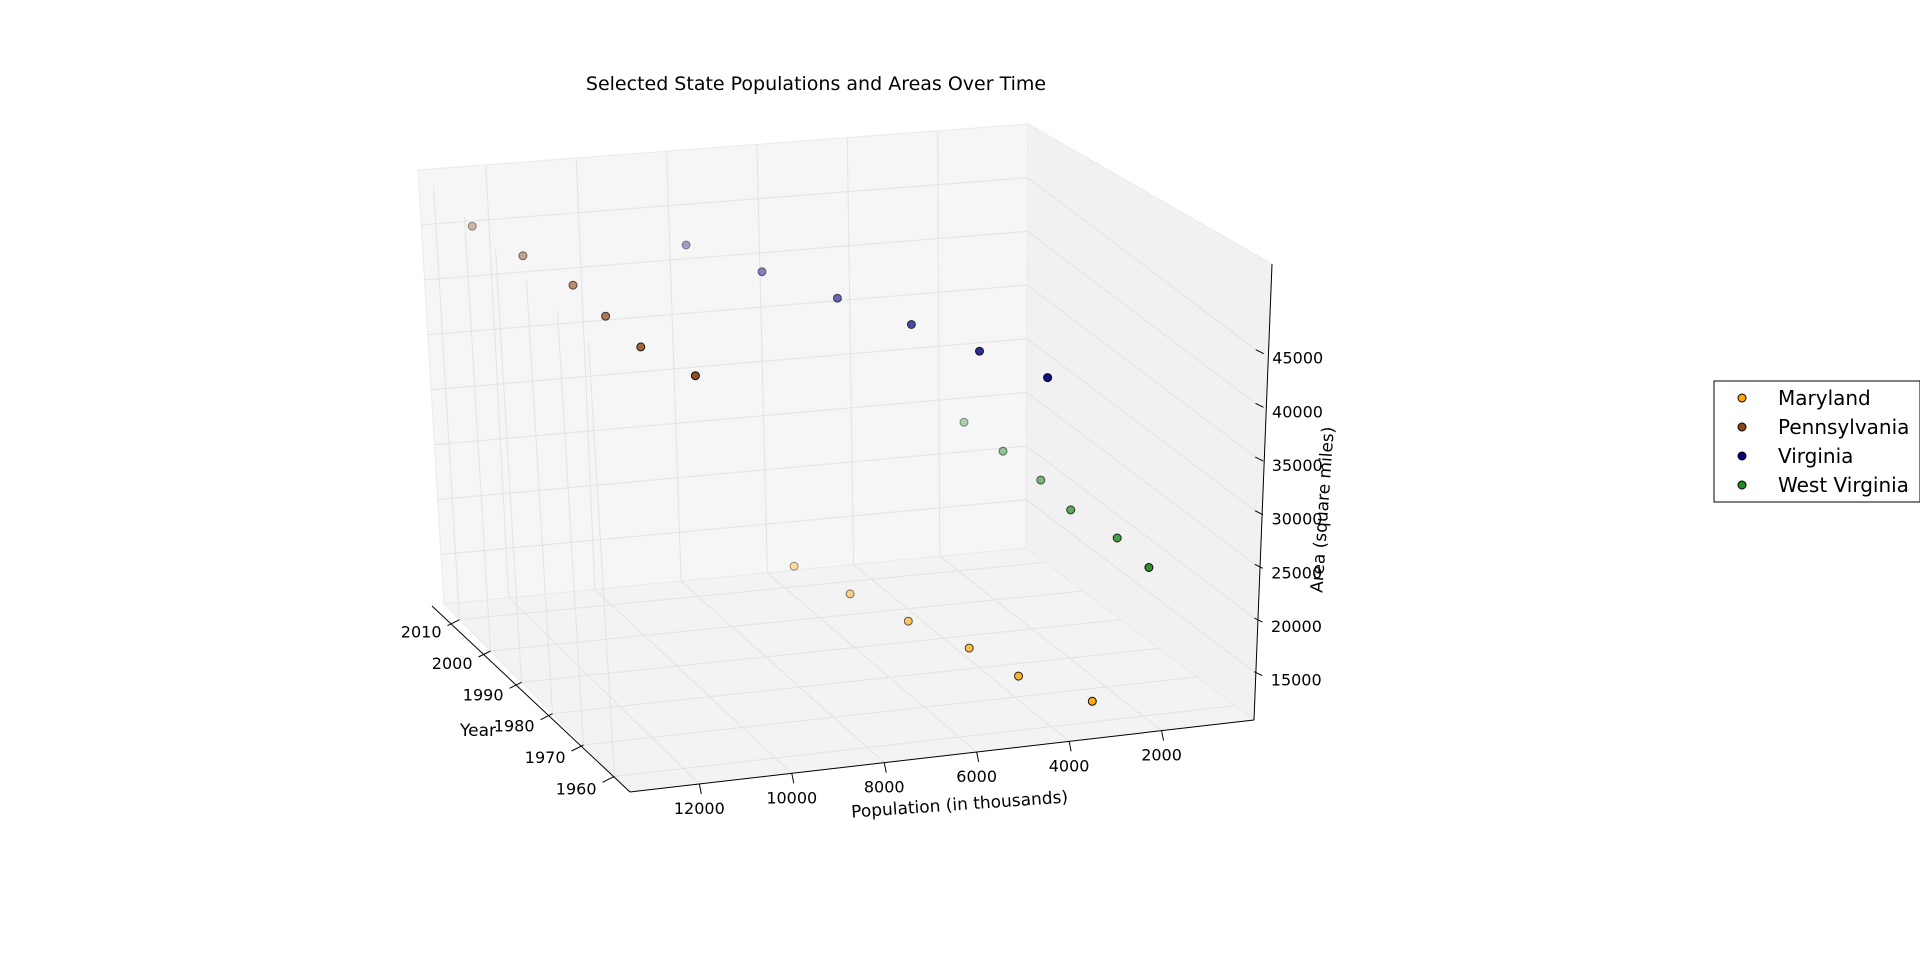  I want to click on x-axis-label: Year, so click(477, 731).